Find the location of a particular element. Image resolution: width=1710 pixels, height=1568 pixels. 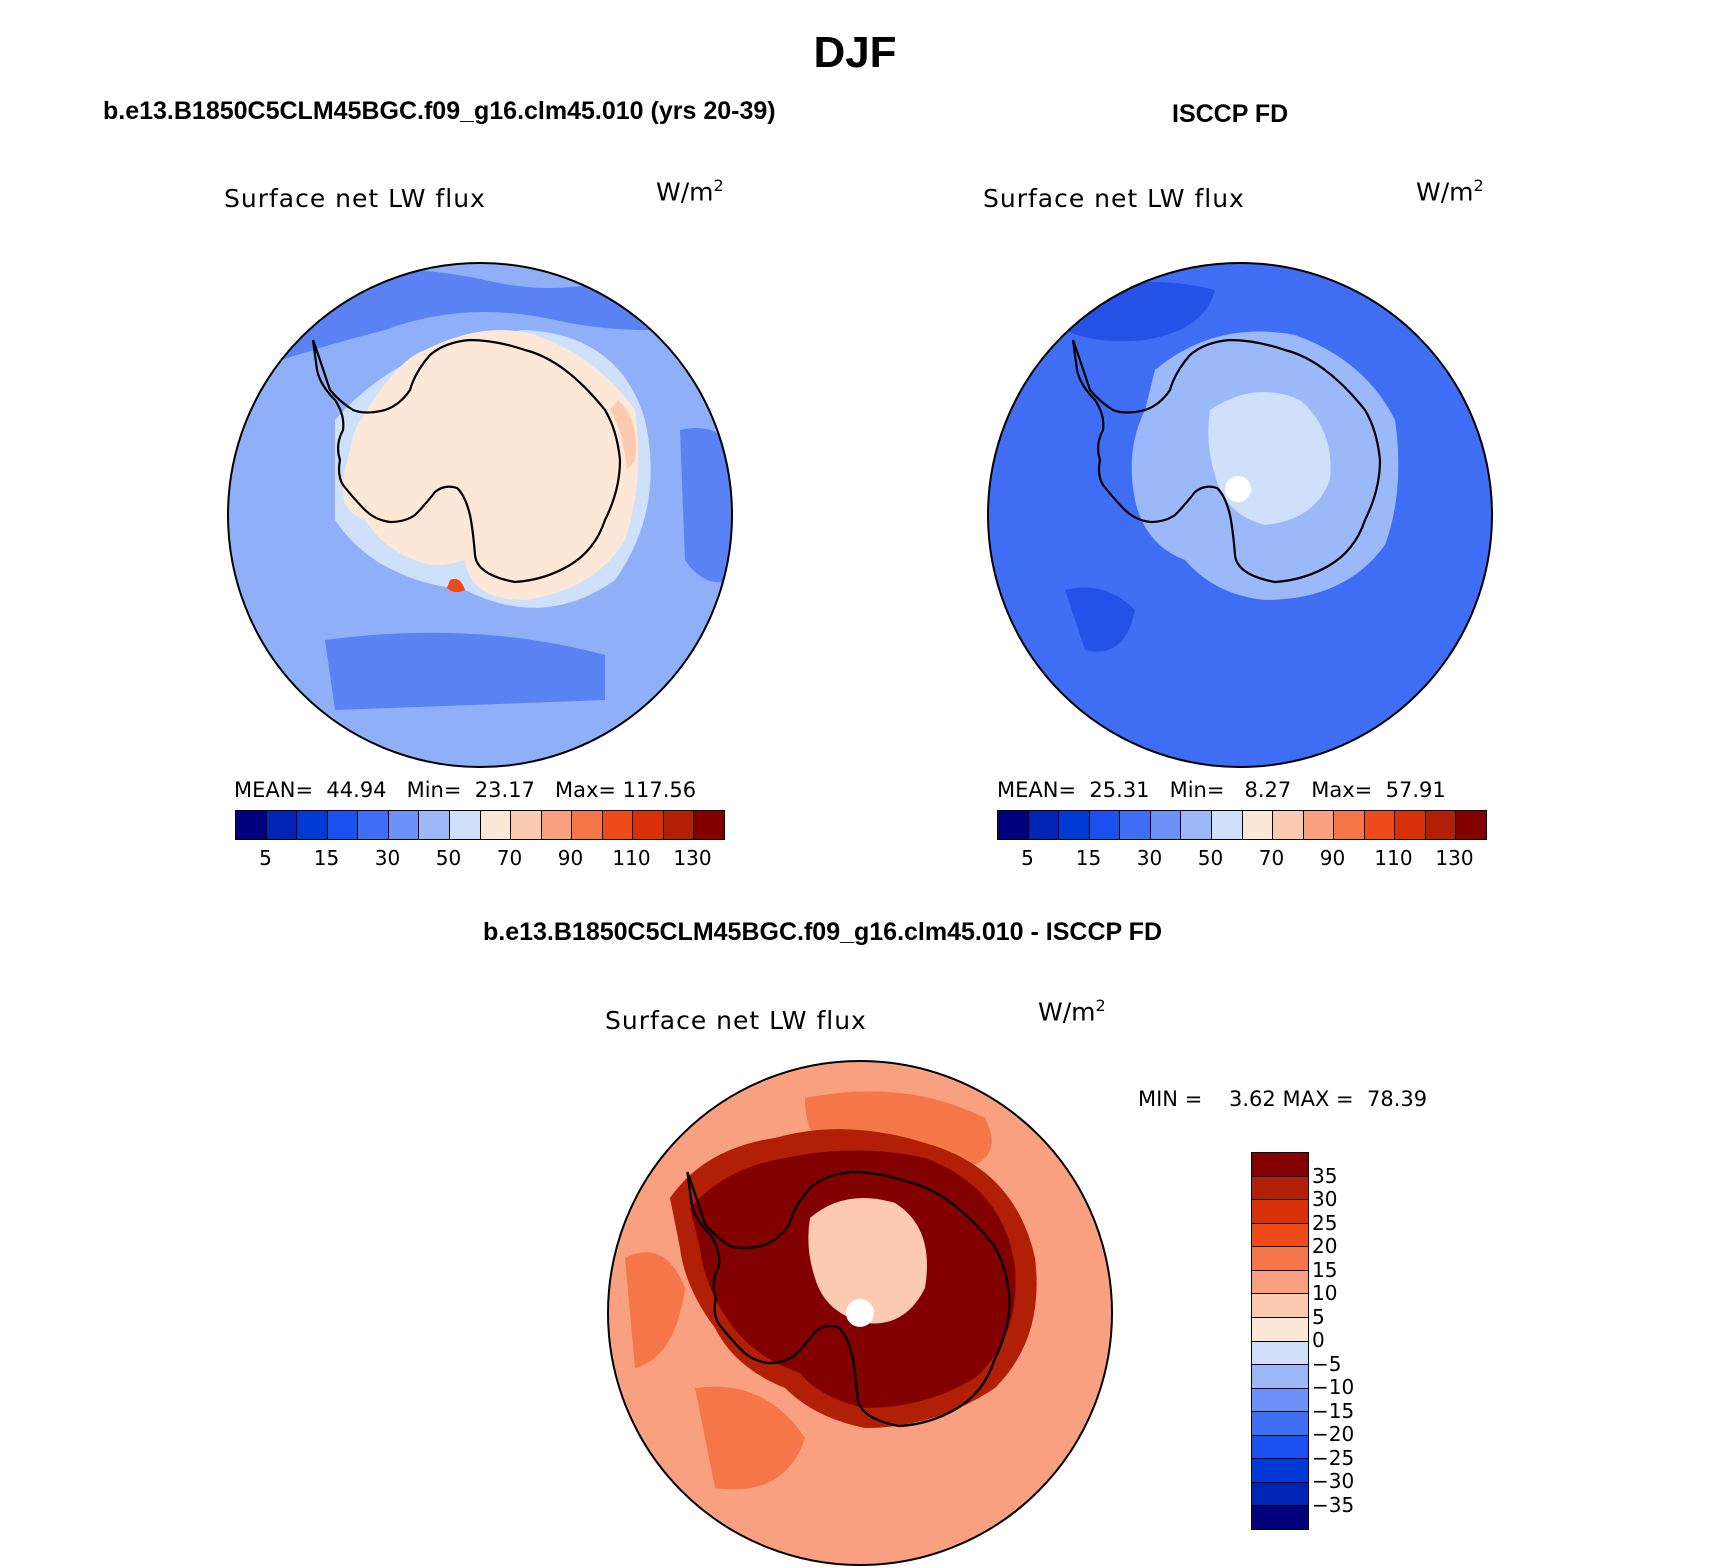

panel2-stats: MEAN= 25.31 Min= 8.27 Max= 57.91 is located at coordinates (1221, 790).